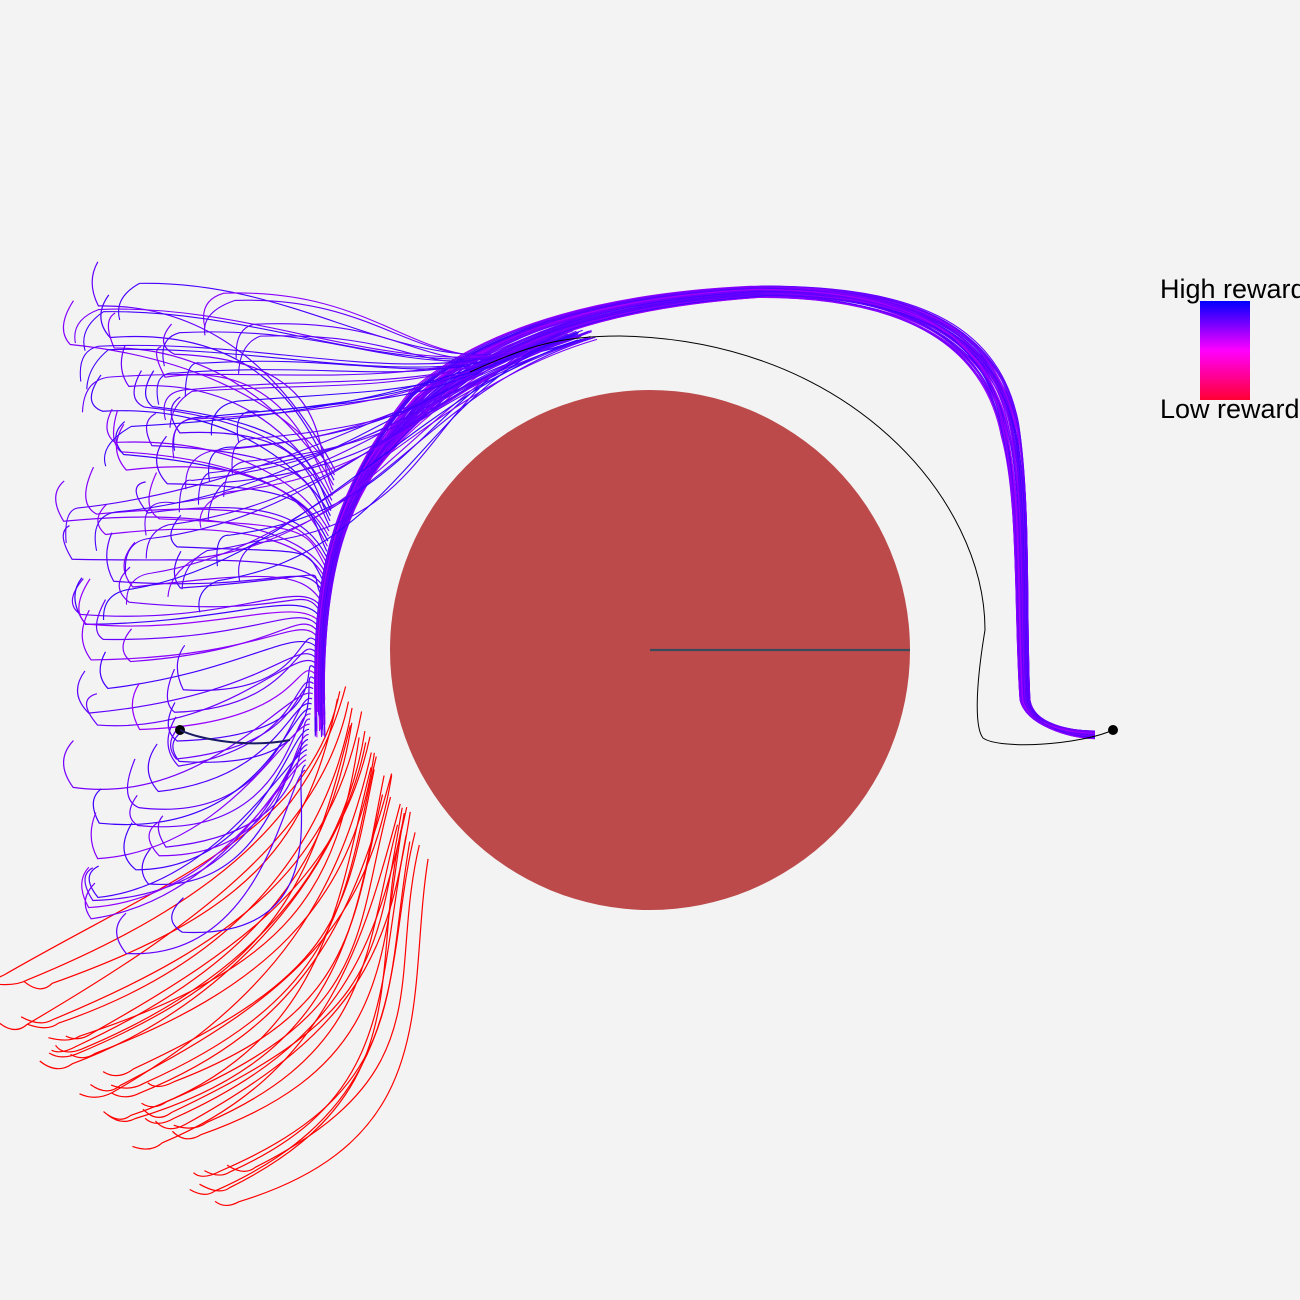 This screenshot has height=1300, width=1300. What do you see at coordinates (235, 737) in the screenshot?
I see `start-connector` at bounding box center [235, 737].